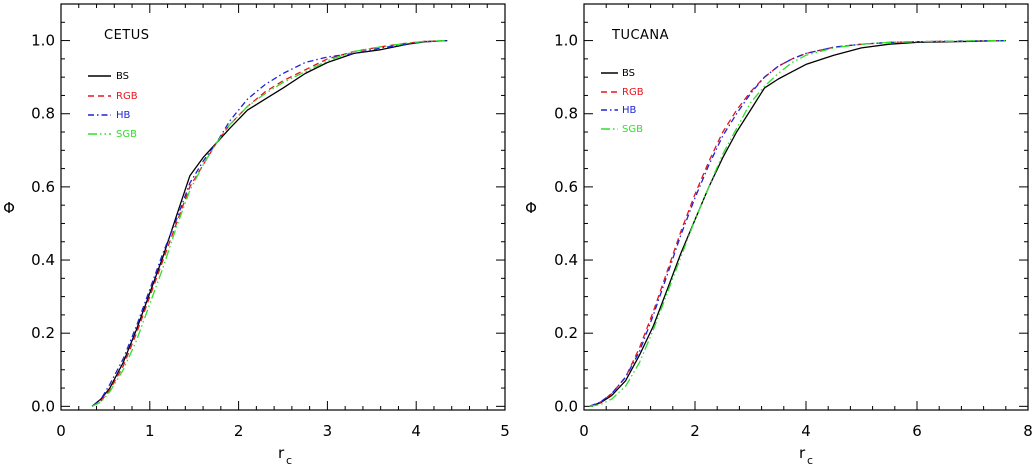  Describe the element at coordinates (505, 431) in the screenshot. I see `x-tick-label: 5` at that location.